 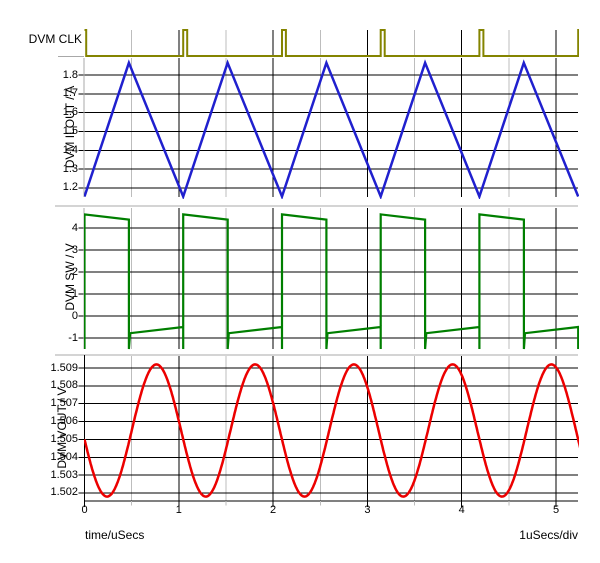 What do you see at coordinates (178, 510) in the screenshot?
I see `x-tick-label: 1` at bounding box center [178, 510].